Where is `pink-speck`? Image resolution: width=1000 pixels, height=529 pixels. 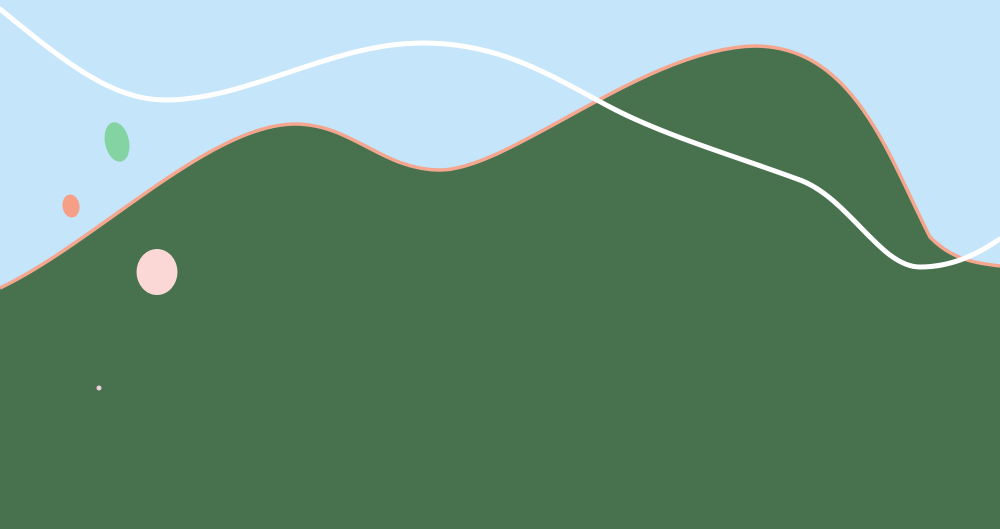 pink-speck is located at coordinates (99, 388).